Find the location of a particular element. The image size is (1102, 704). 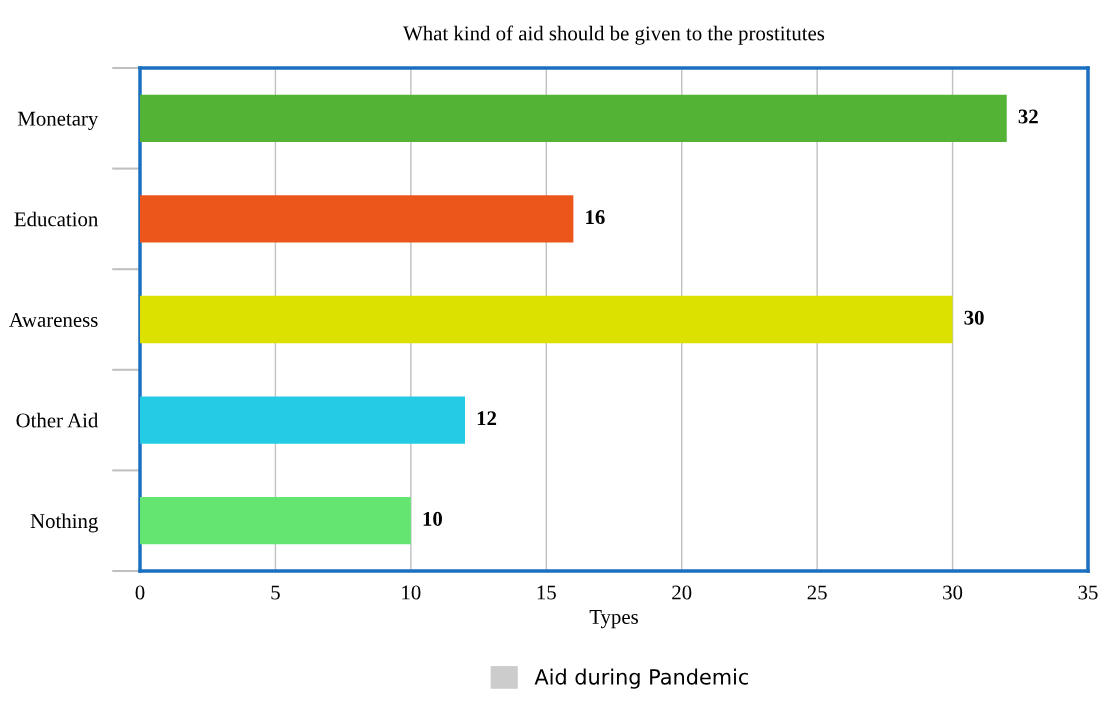

x-tick-label: 10 is located at coordinates (411, 592).